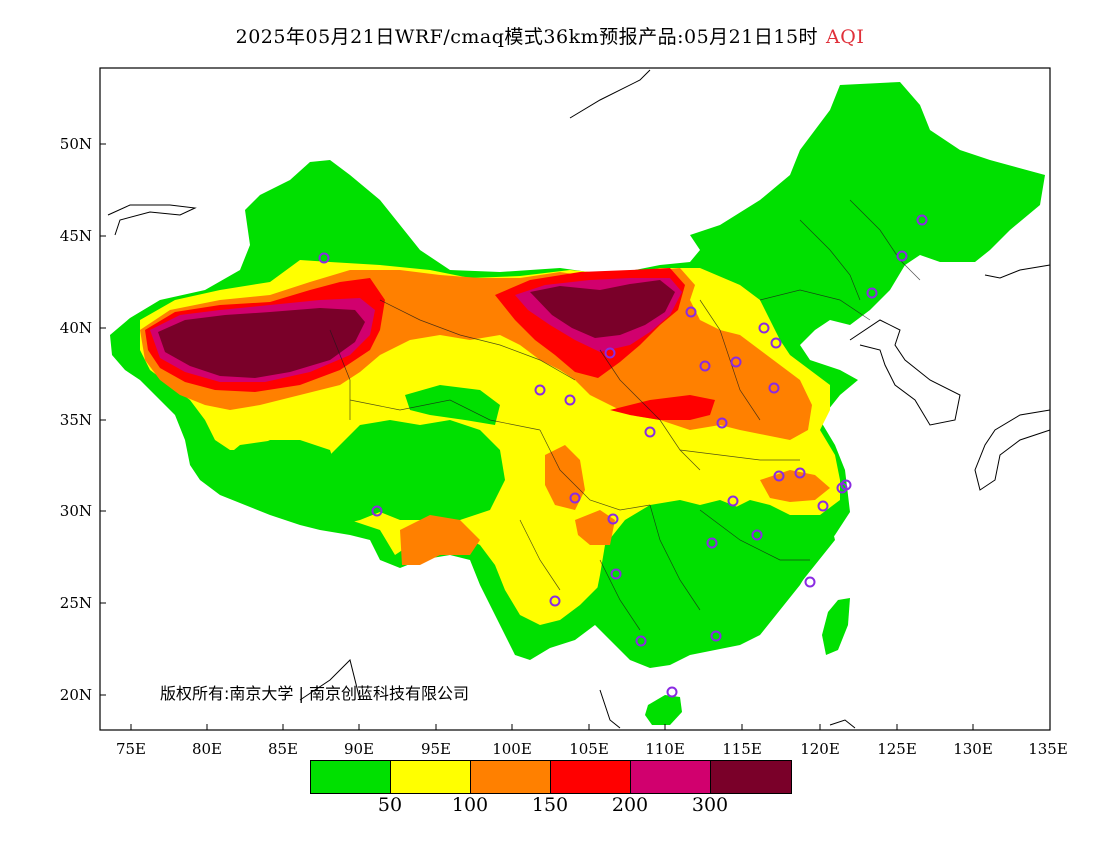  Describe the element at coordinates (324, 258) in the screenshot. I see `city-marker-urumqi` at that location.